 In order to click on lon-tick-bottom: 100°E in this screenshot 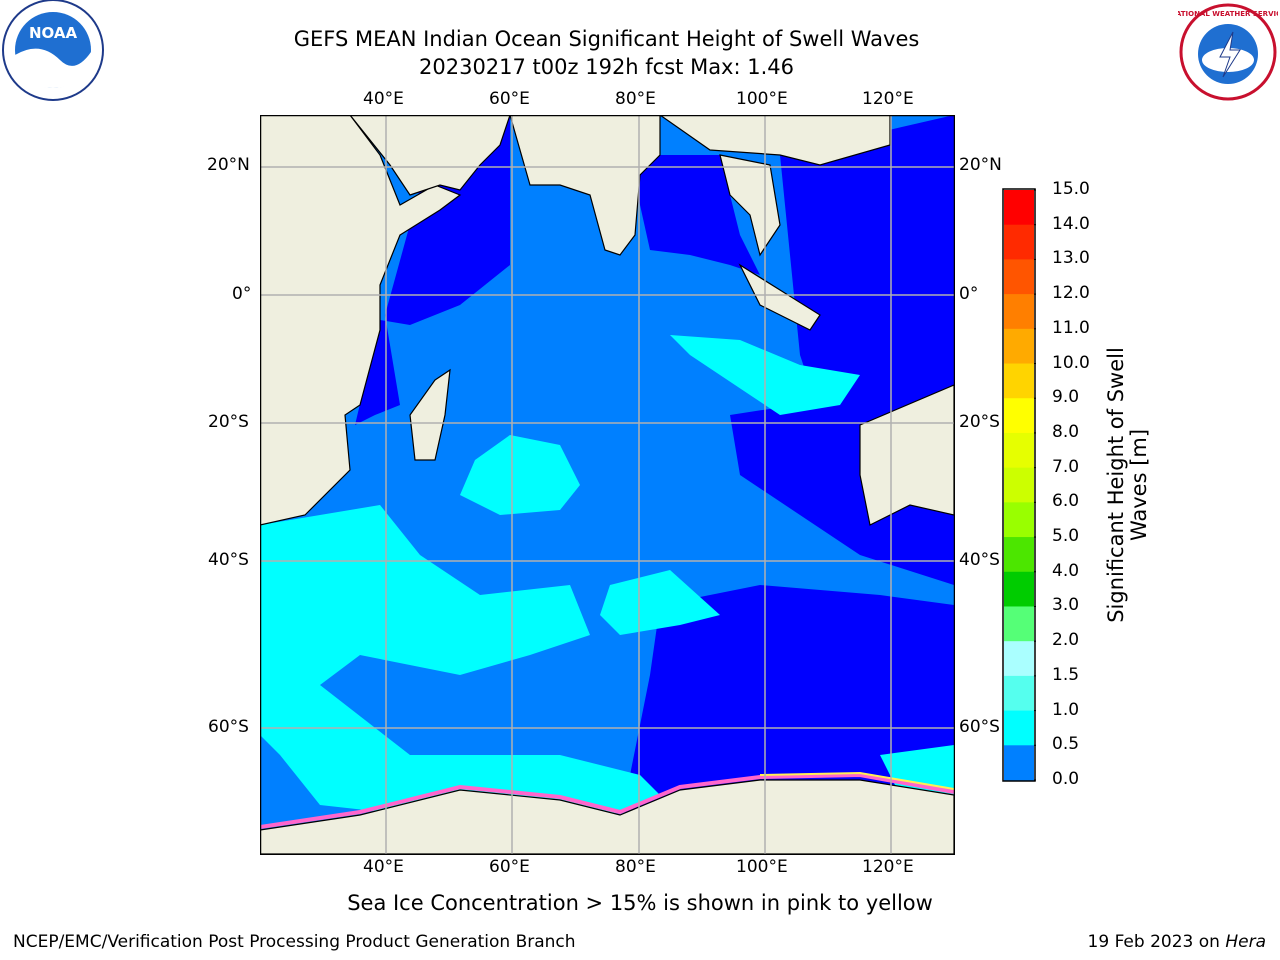, I will do `click(762, 867)`.